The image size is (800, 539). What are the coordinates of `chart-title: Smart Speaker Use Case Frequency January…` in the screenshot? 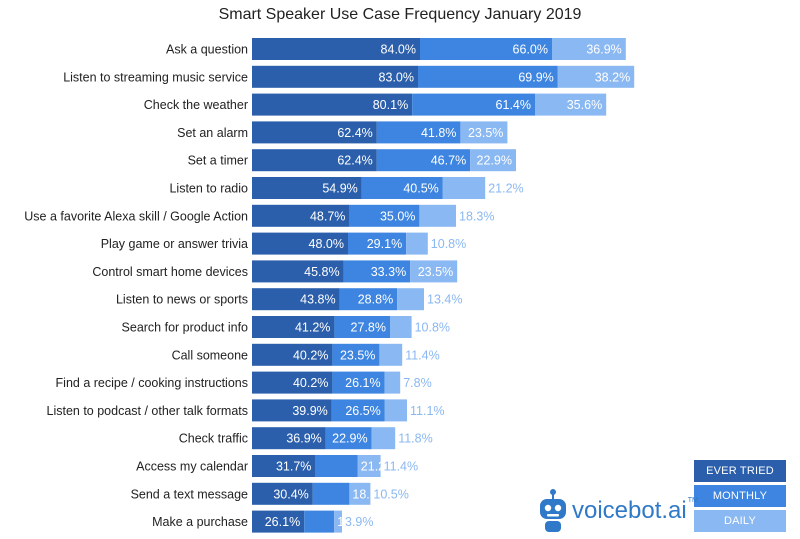 It's located at (400, 14).